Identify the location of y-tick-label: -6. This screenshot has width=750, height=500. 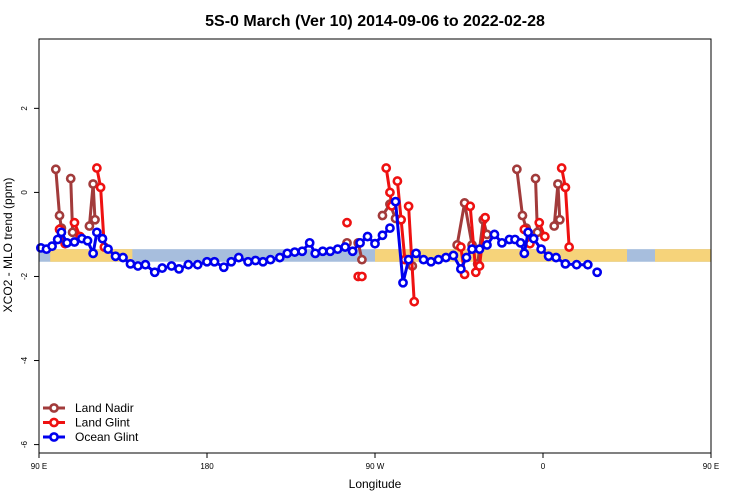
(24, 444).